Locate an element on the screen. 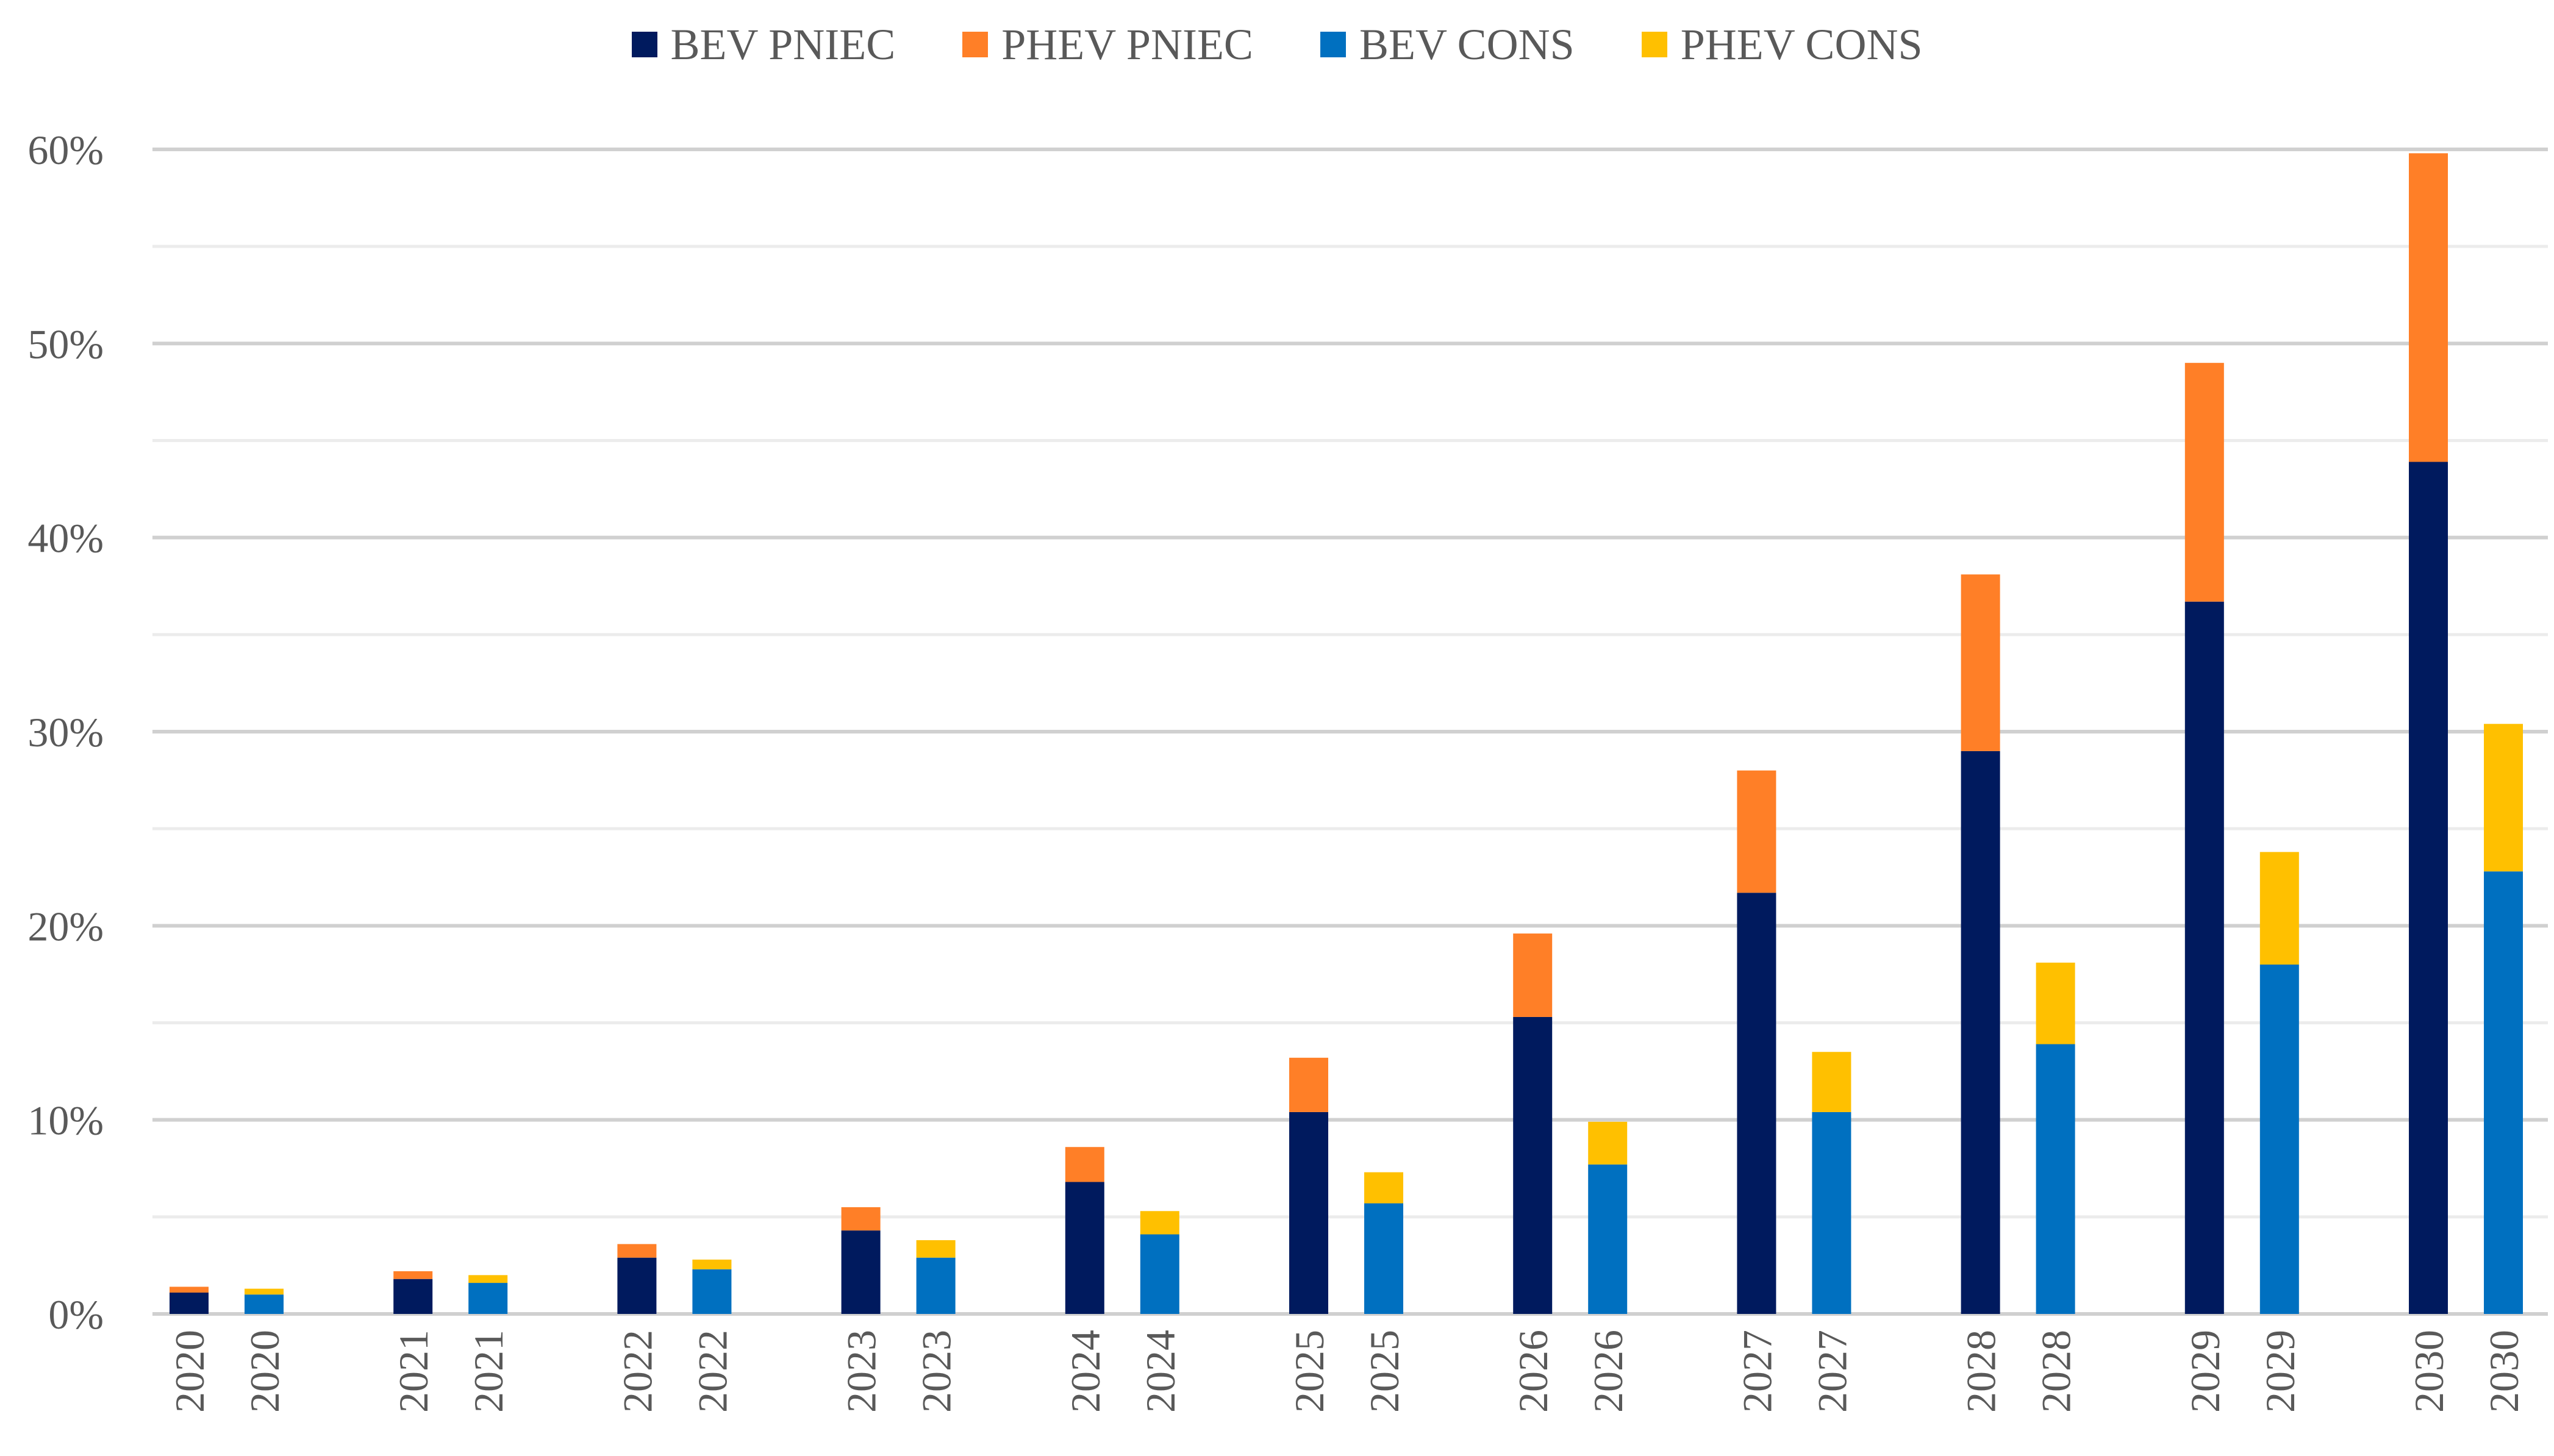  bar-bev-cons-2027 is located at coordinates (1831, 1213).